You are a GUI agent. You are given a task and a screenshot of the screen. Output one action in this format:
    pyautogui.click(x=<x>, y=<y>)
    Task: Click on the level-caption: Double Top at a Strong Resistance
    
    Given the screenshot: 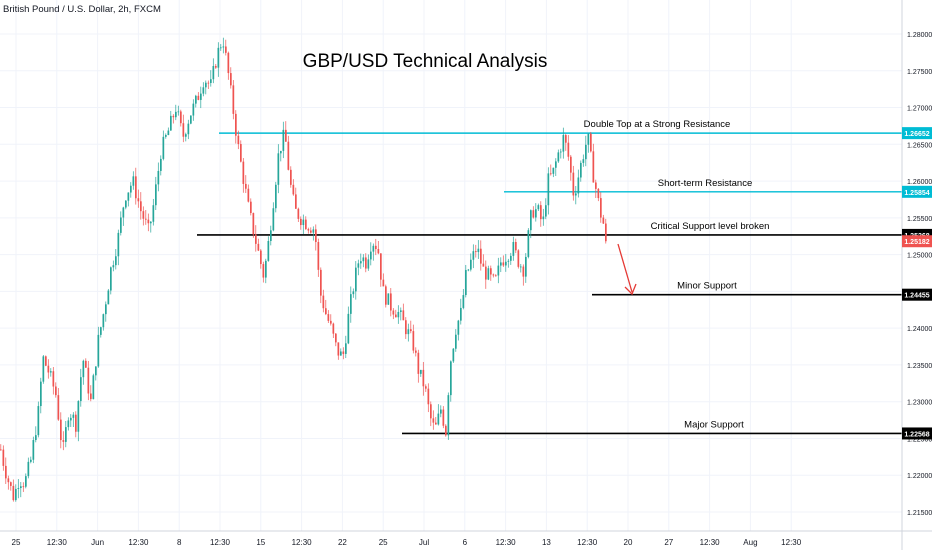 What is the action you would take?
    pyautogui.click(x=657, y=124)
    